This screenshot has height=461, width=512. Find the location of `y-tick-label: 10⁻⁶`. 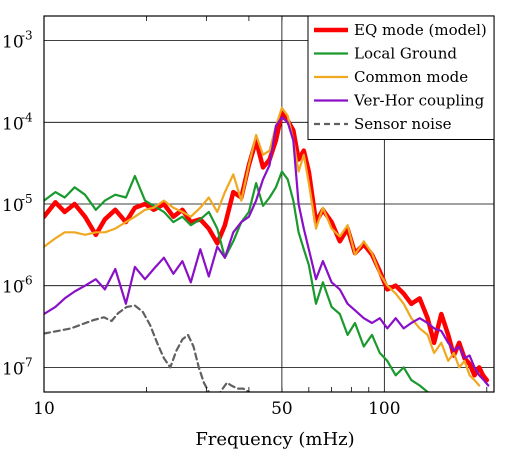

y-tick-label: 10⁻⁶ is located at coordinates (17, 286).